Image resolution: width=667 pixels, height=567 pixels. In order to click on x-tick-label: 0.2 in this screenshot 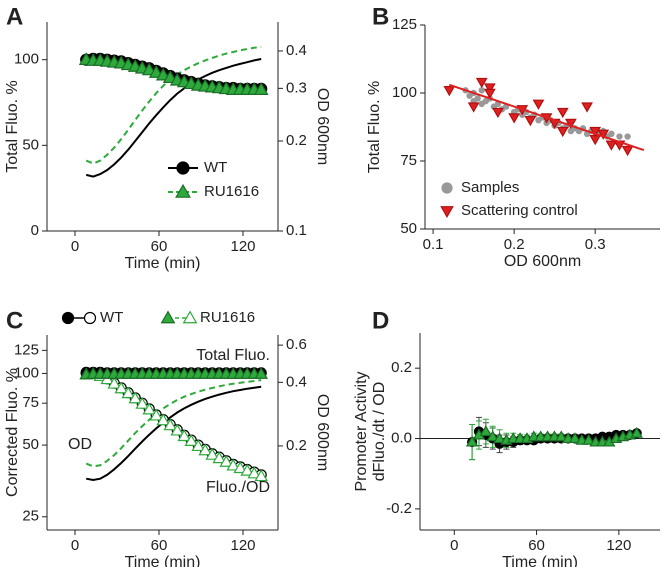, I will do `click(514, 244)`.